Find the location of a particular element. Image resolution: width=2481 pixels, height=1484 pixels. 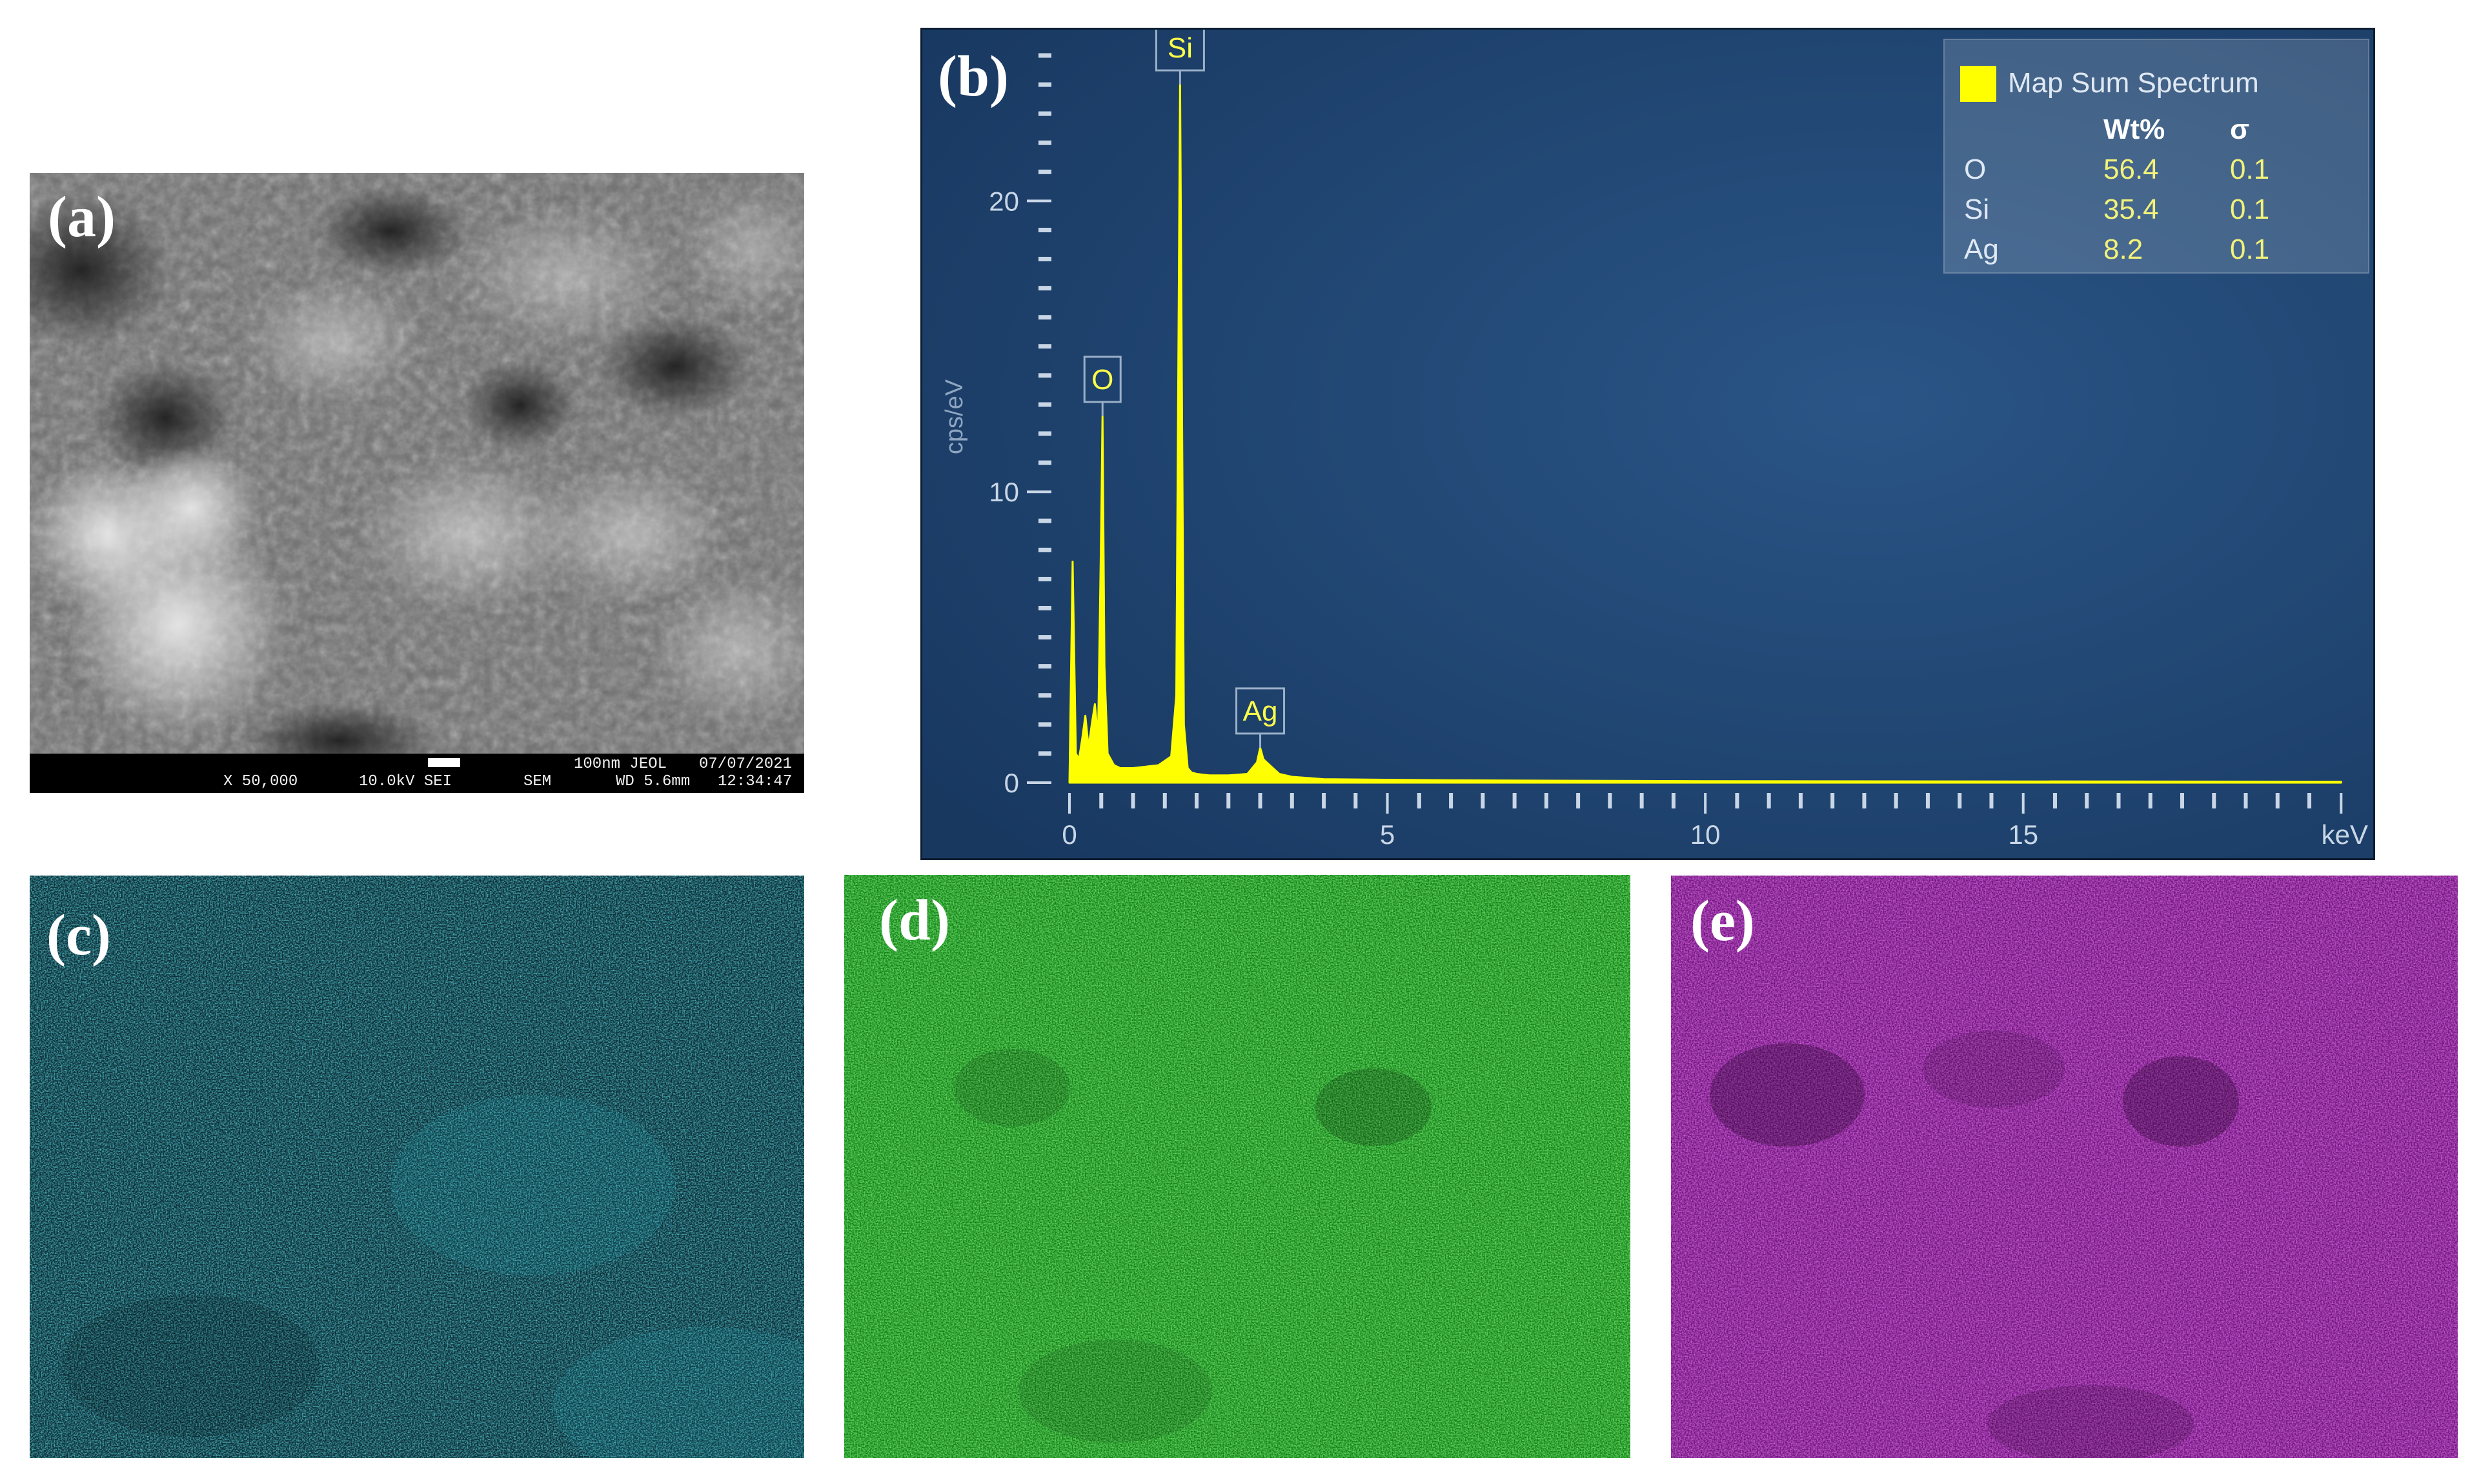

panel-label-c: (c) is located at coordinates (78, 935).